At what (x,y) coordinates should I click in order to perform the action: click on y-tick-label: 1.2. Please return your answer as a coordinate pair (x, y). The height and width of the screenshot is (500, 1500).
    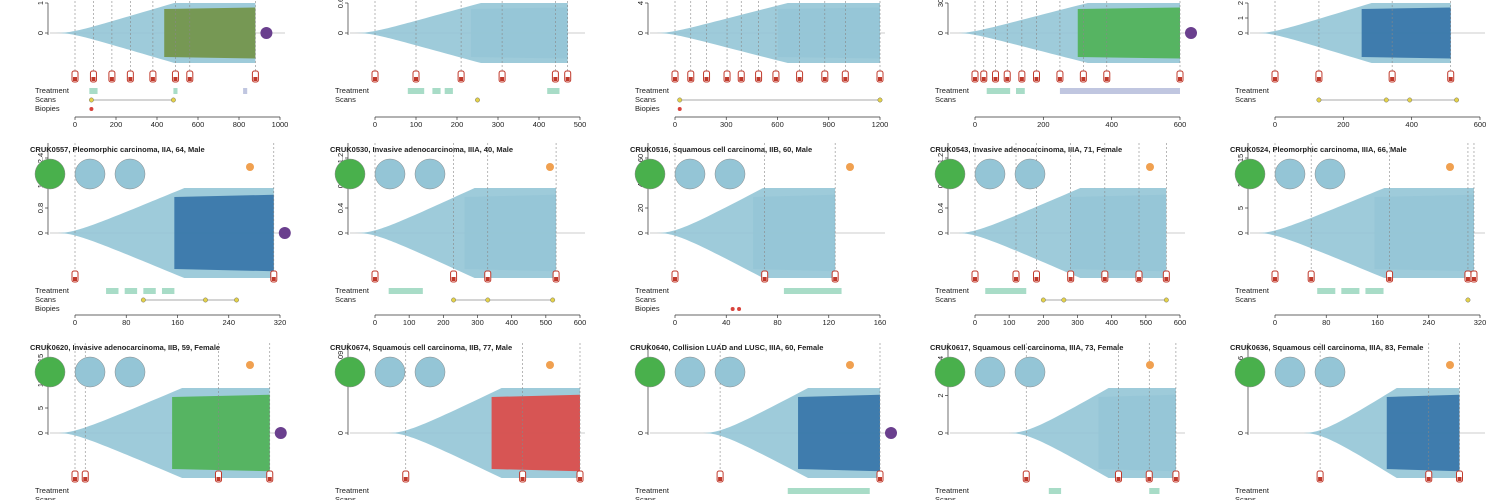
    Looking at the image, I should click on (940, 158).